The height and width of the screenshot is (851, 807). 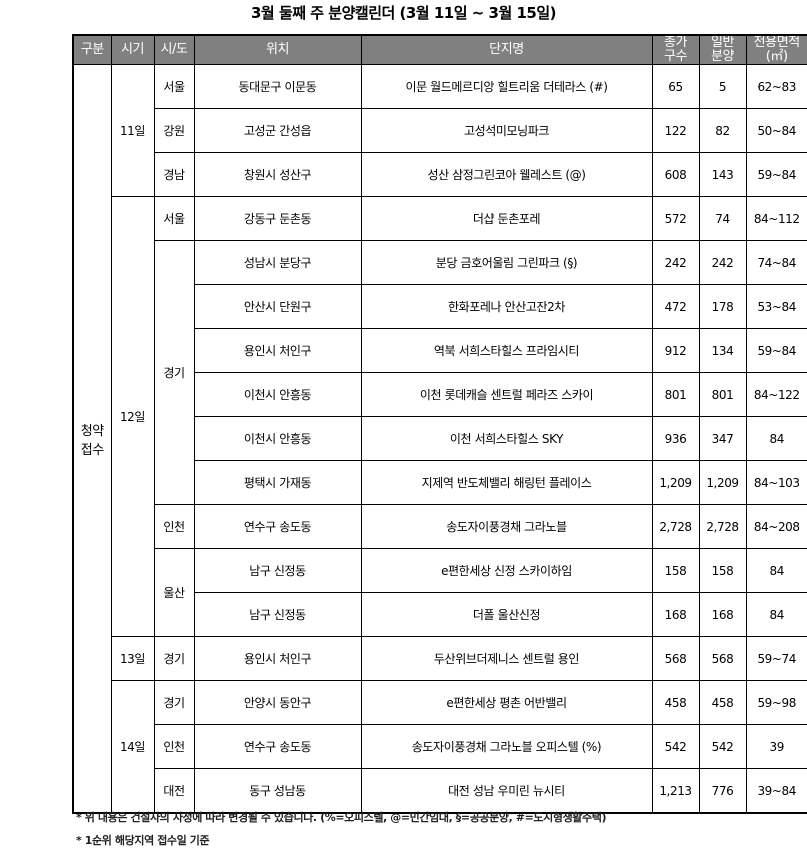 I want to click on location-cell: 연수구 송도동, so click(x=277, y=526).